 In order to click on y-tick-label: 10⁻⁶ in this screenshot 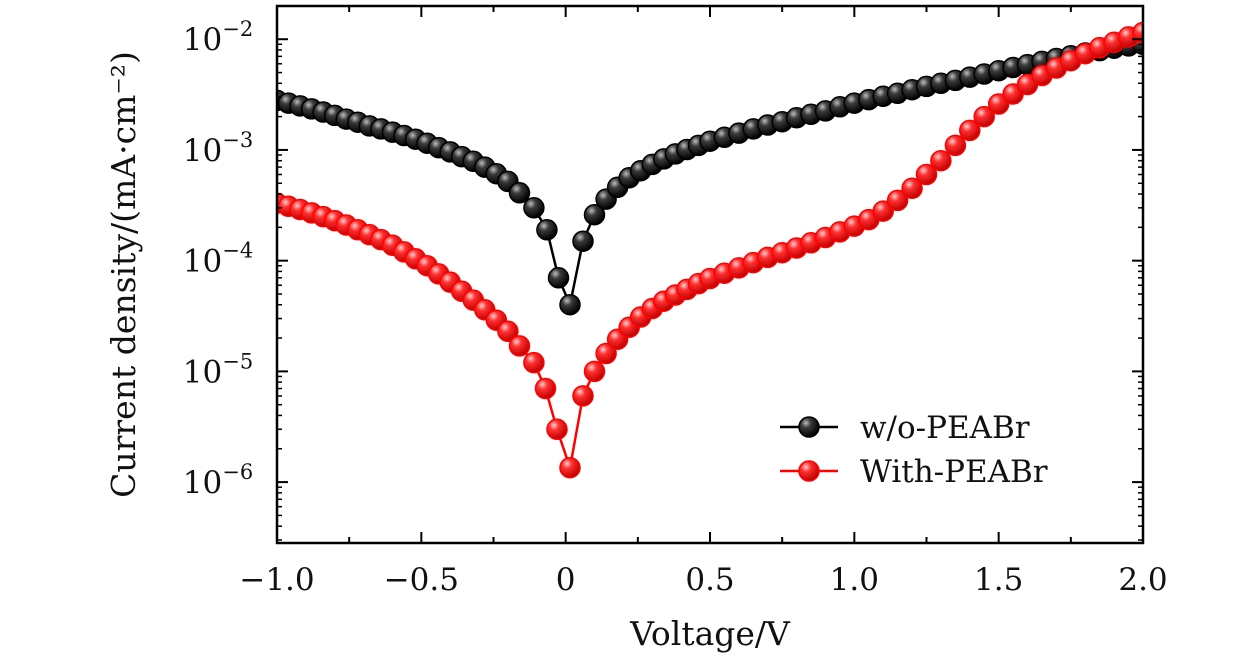, I will do `click(218, 480)`.